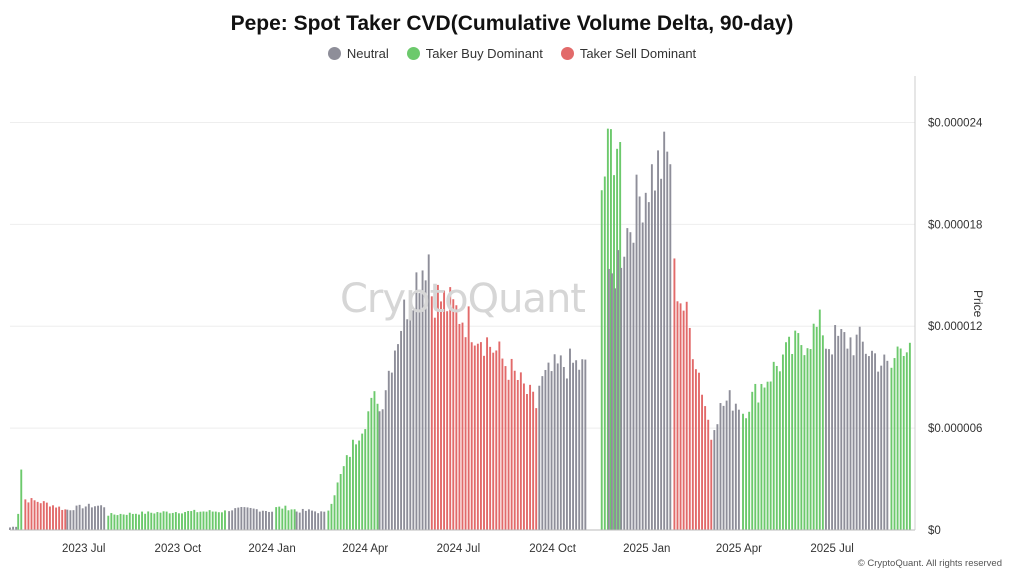 The height and width of the screenshot is (575, 1024). I want to click on x-tick-label: 2023 Jul, so click(83, 549).